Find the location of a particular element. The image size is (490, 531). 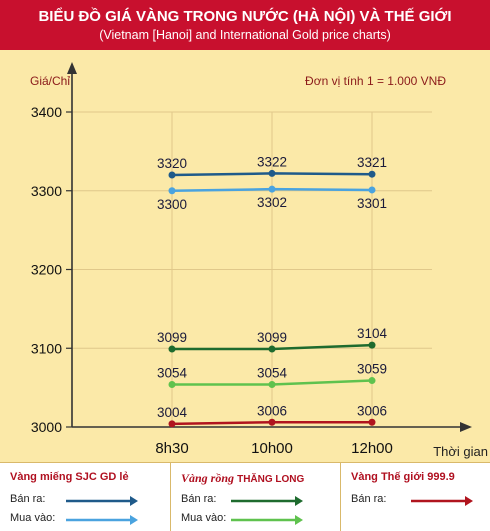

legend-thanglong-buy-label: Mua vào: is located at coordinates (204, 518).